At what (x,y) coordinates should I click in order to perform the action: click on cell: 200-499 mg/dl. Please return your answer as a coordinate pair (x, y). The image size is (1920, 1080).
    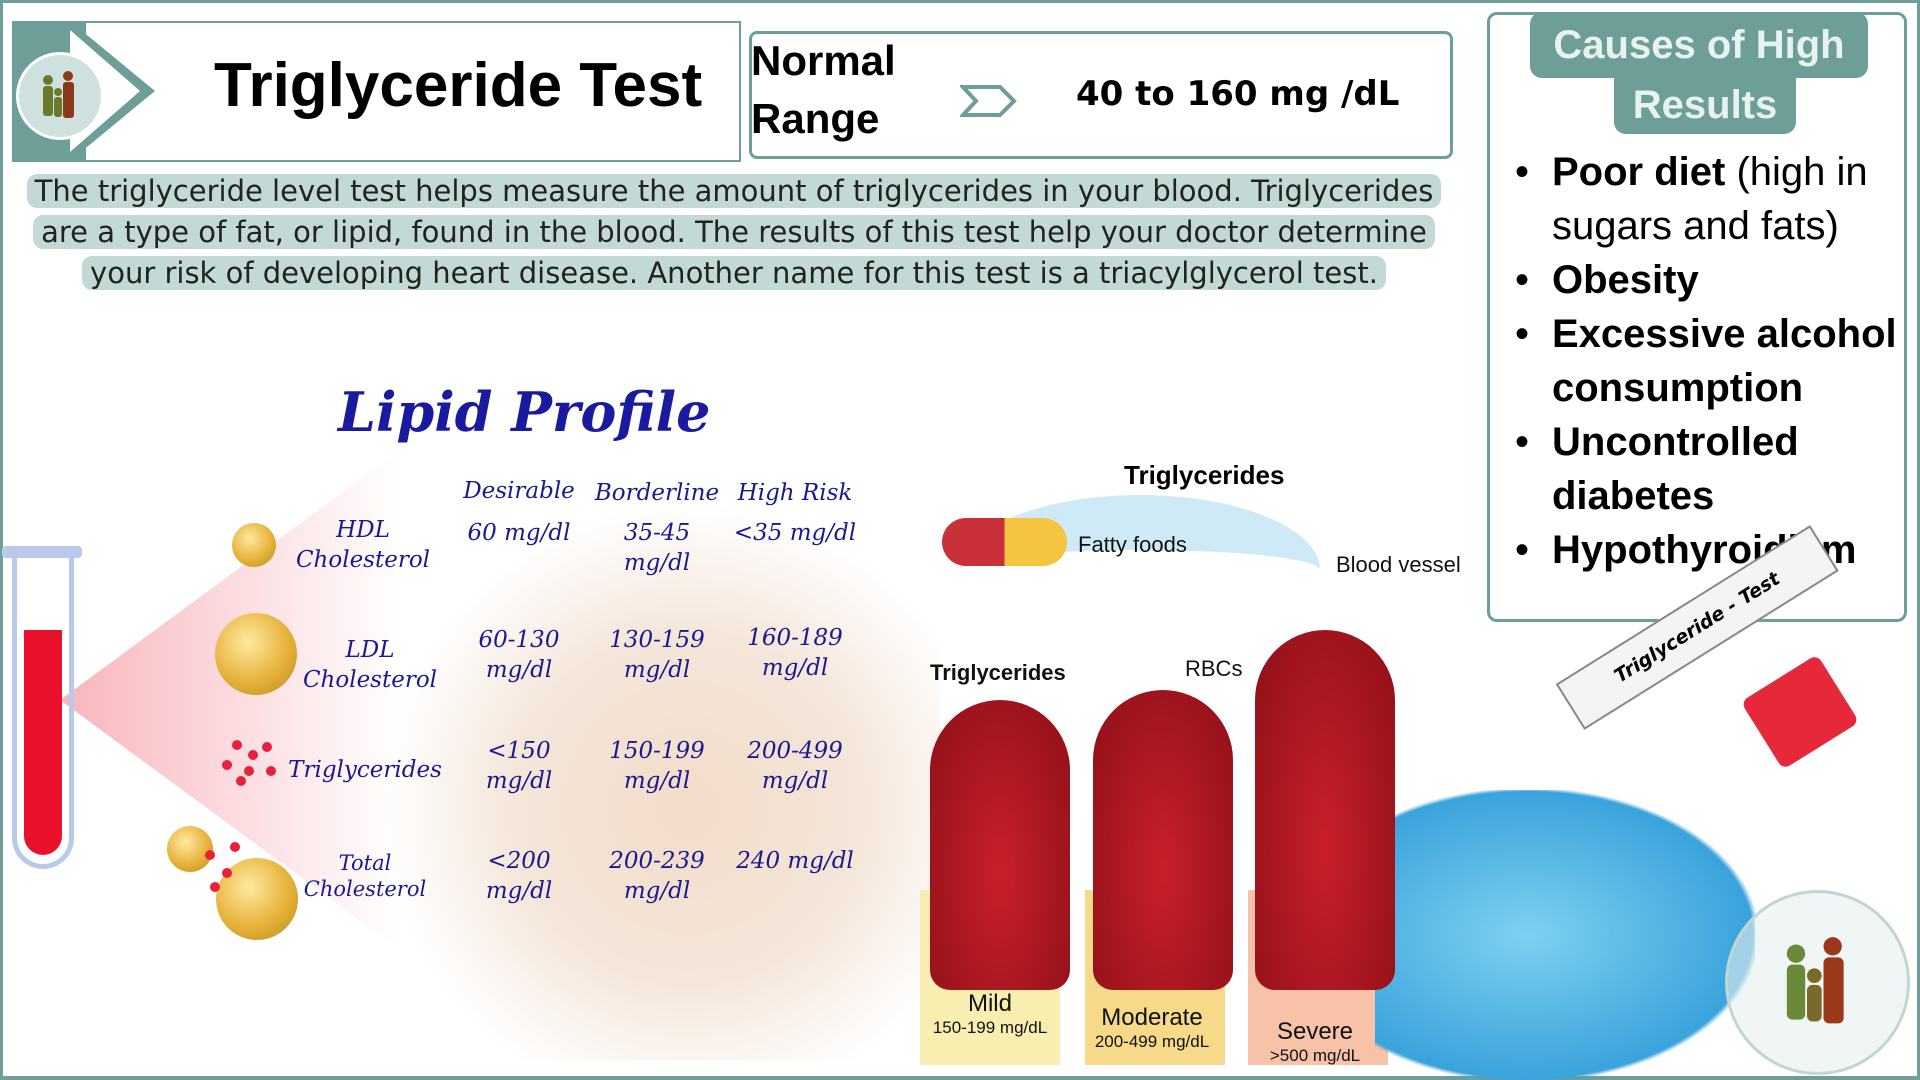
    Looking at the image, I should click on (795, 766).